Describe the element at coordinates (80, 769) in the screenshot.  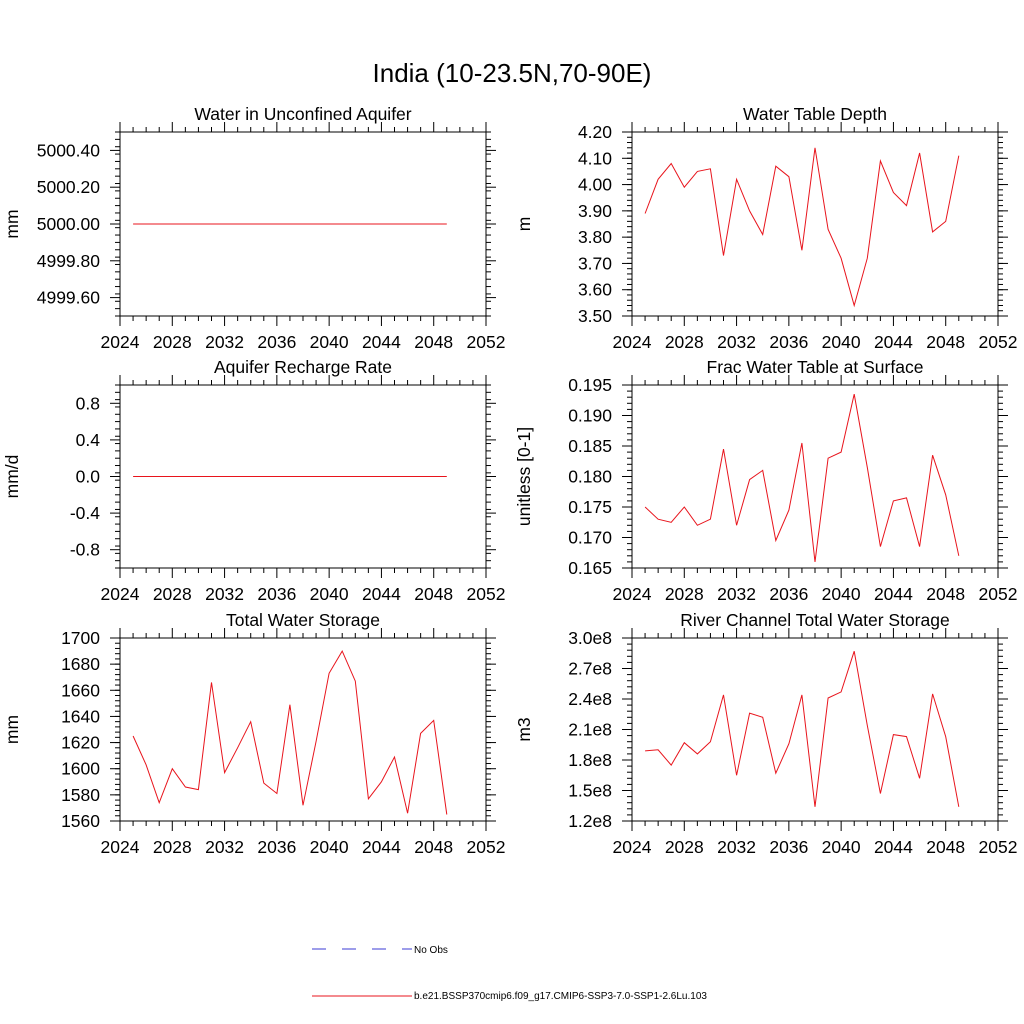
I see `y-tick-label: 1600` at that location.